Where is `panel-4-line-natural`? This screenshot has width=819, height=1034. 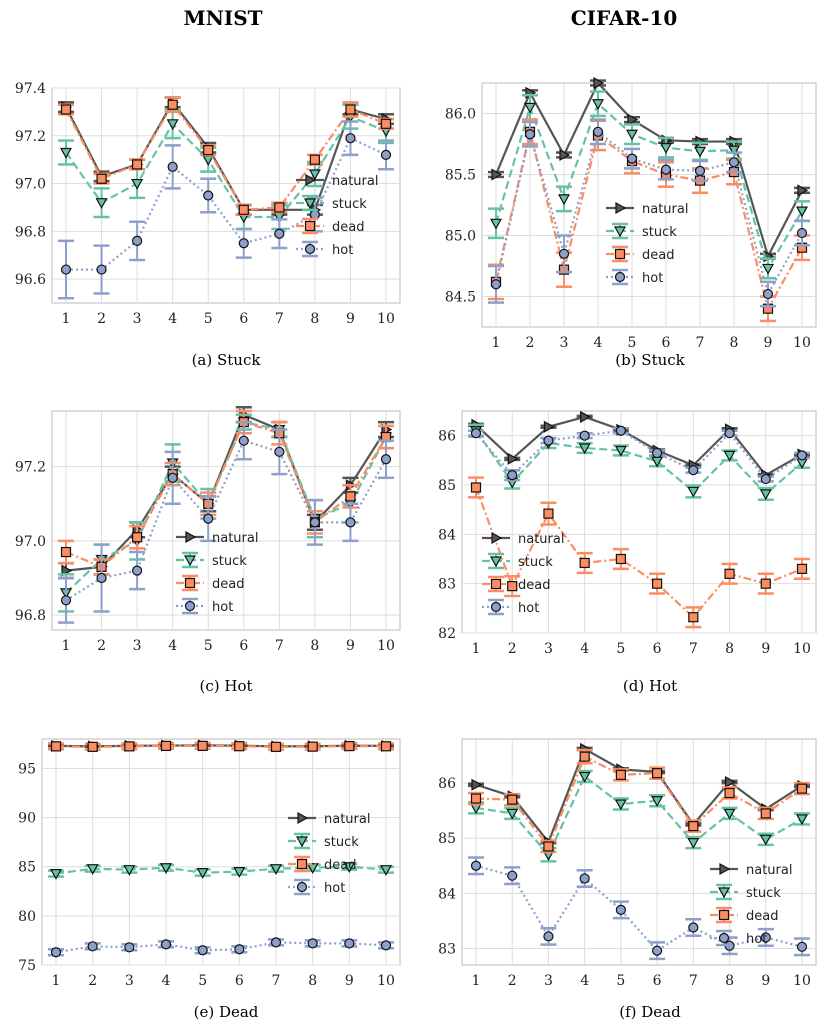 panel-4-line-natural is located at coordinates (639, 446).